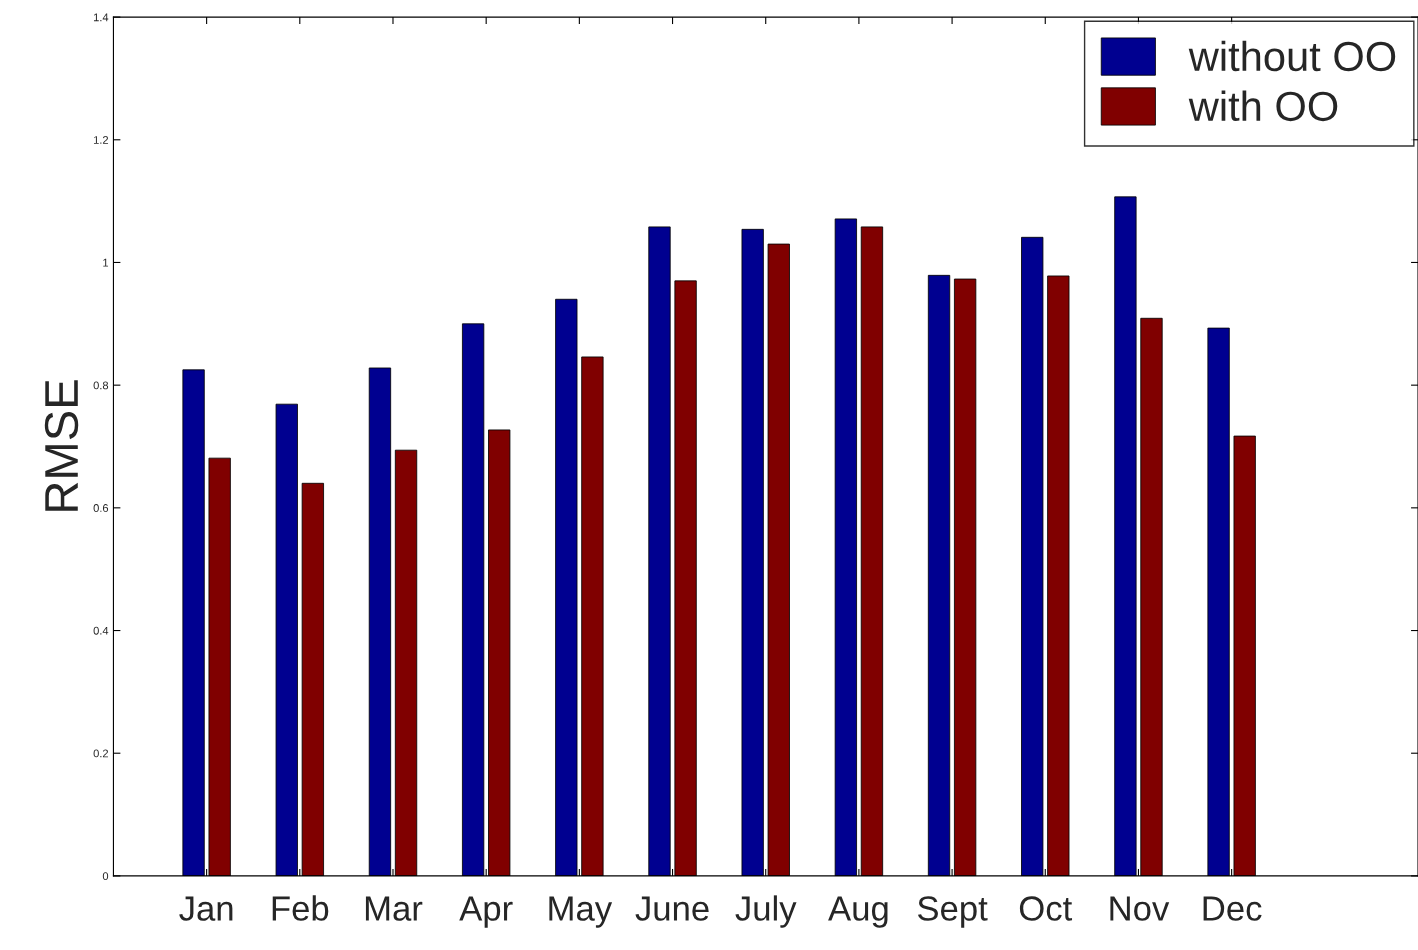 This screenshot has height=950, width=1418. I want to click on legend-label: without OO, so click(1292, 56).